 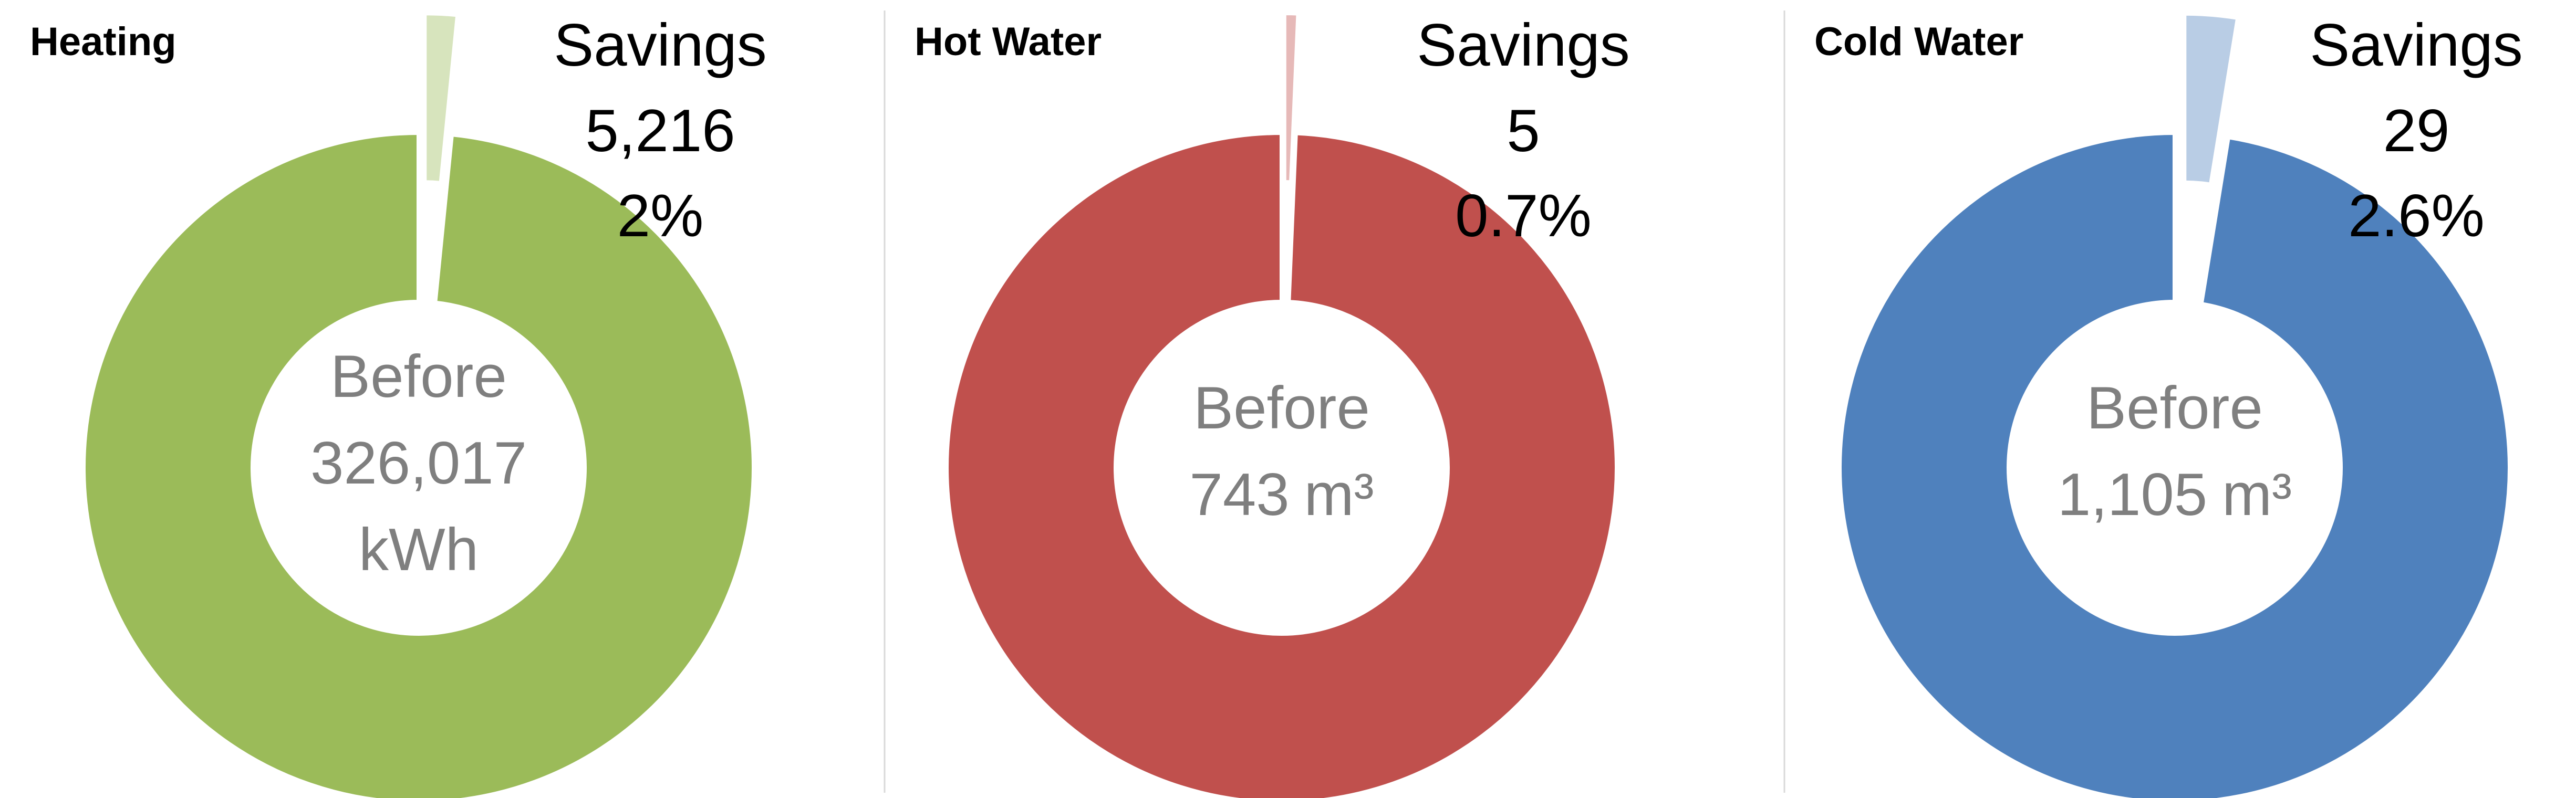 I want to click on before-value: 326,017, so click(x=418, y=463).